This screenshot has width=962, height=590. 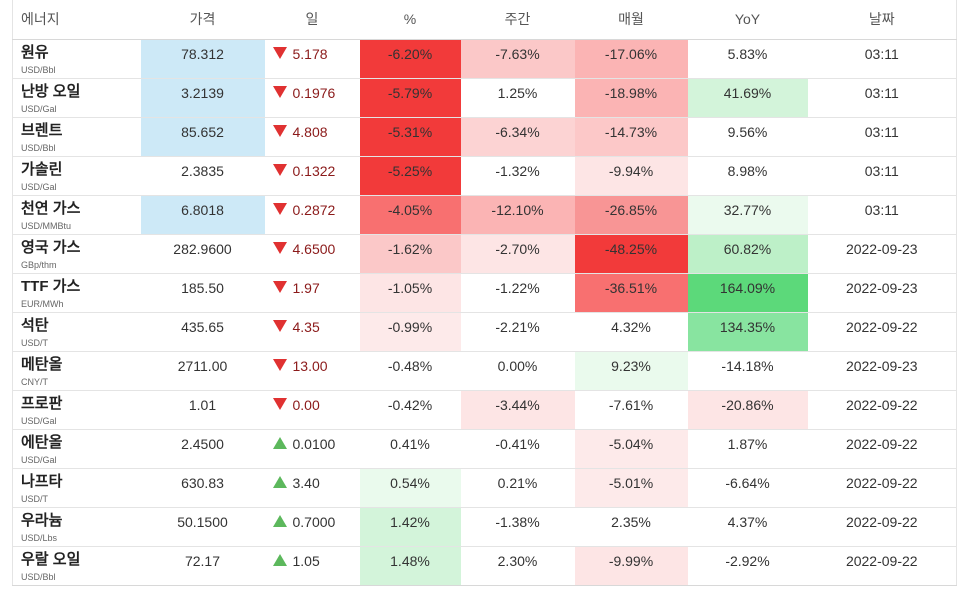 What do you see at coordinates (77, 175) in the screenshot?
I see `commodity-cell: 가솔린 USD/Gal` at bounding box center [77, 175].